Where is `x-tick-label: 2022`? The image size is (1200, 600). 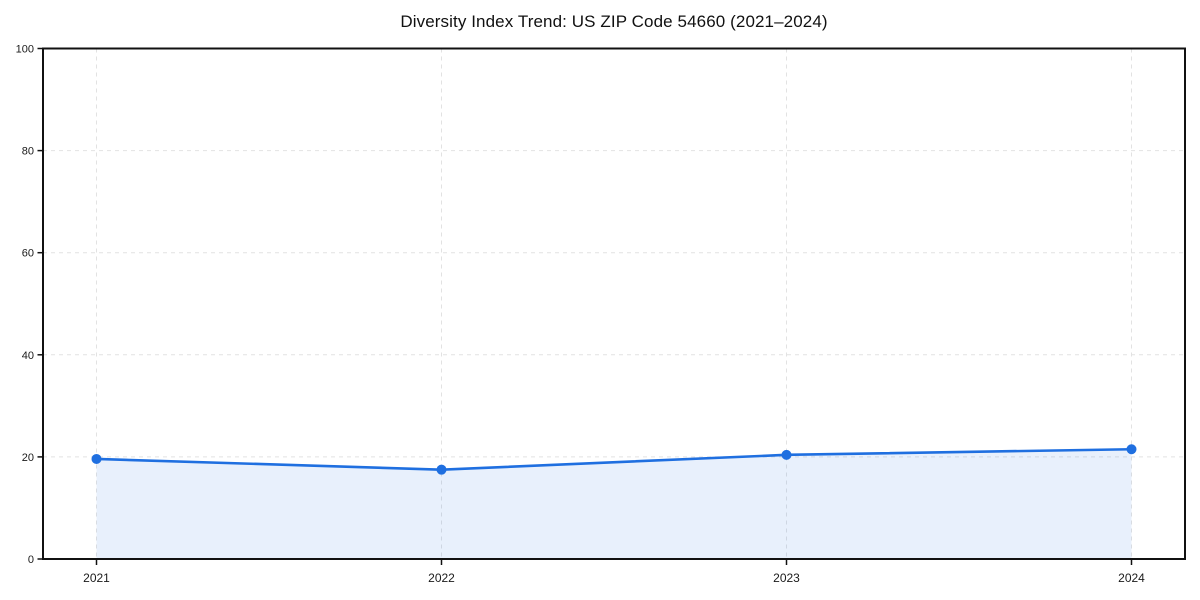
x-tick-label: 2022 is located at coordinates (441, 578).